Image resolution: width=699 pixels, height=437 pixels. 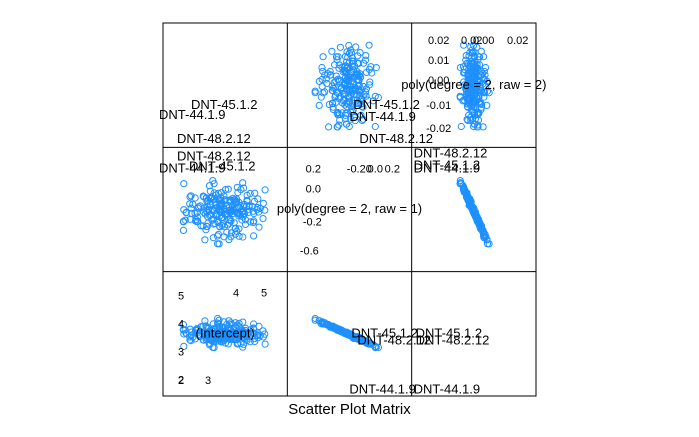 What do you see at coordinates (473, 84) in the screenshot?
I see `diag-label-var3: poly(degree = 2, raw = 2)` at bounding box center [473, 84].